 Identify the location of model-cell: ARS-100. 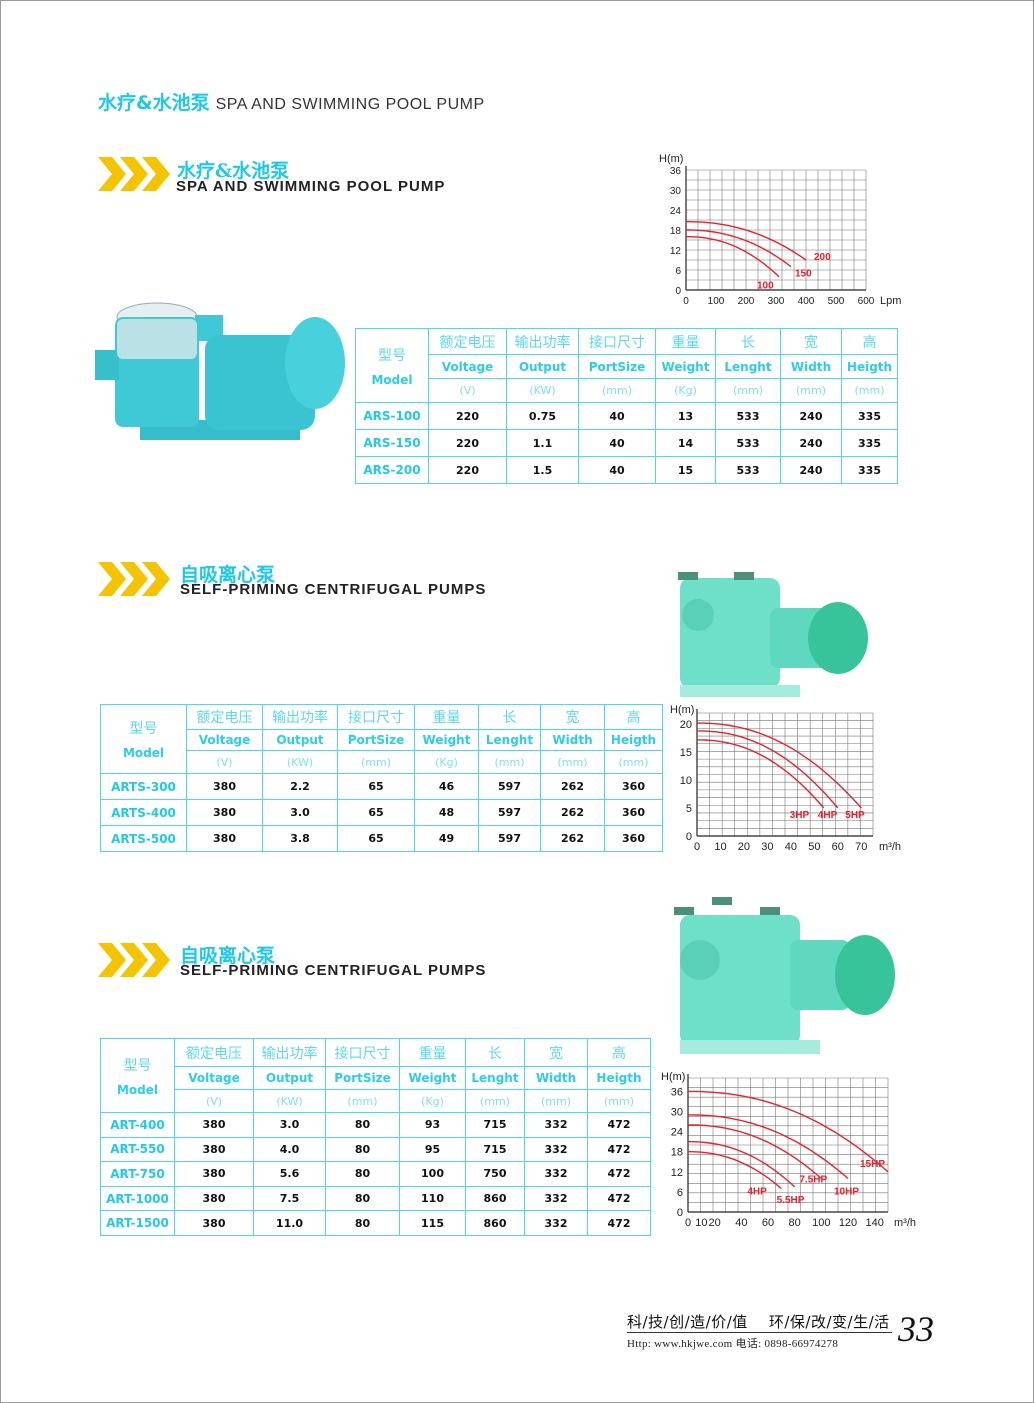
(392, 416).